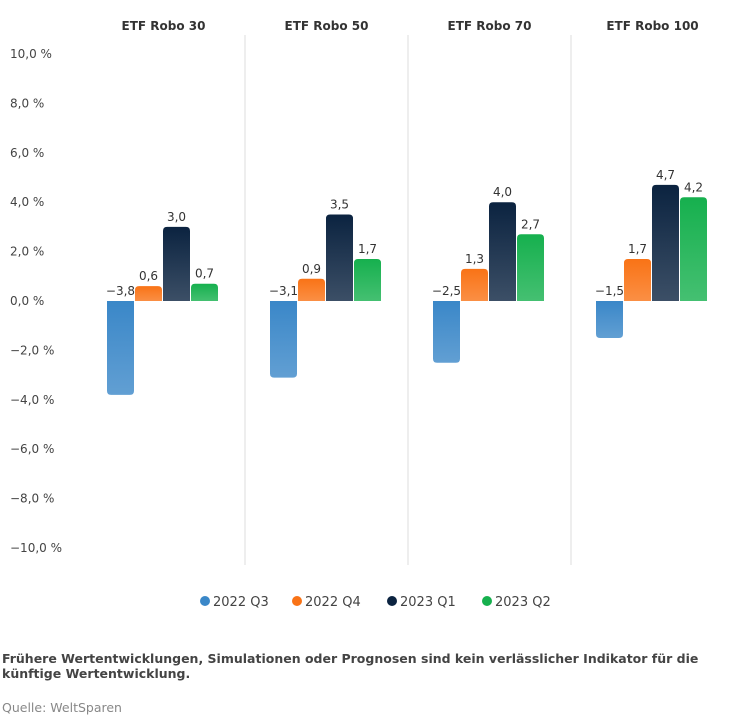 The width and height of the screenshot is (750, 722). Describe the element at coordinates (31, 54) in the screenshot. I see `y-tick-label: 10,0 %` at that location.